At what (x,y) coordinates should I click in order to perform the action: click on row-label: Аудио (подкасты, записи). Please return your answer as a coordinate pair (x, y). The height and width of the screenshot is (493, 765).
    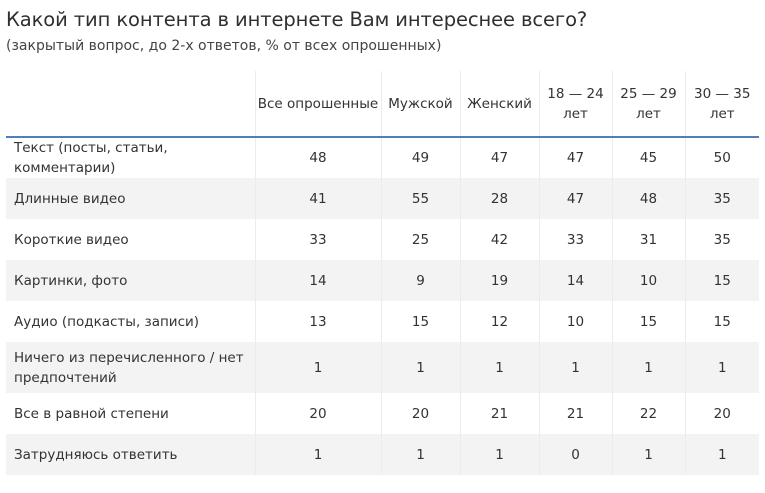
    Looking at the image, I should click on (131, 321).